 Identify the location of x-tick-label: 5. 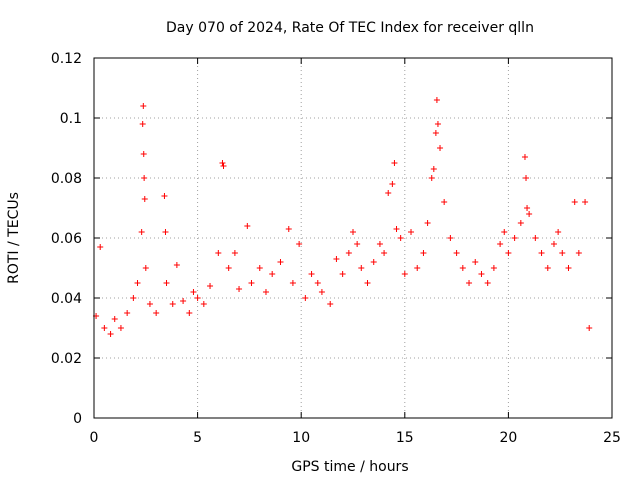
(197, 438).